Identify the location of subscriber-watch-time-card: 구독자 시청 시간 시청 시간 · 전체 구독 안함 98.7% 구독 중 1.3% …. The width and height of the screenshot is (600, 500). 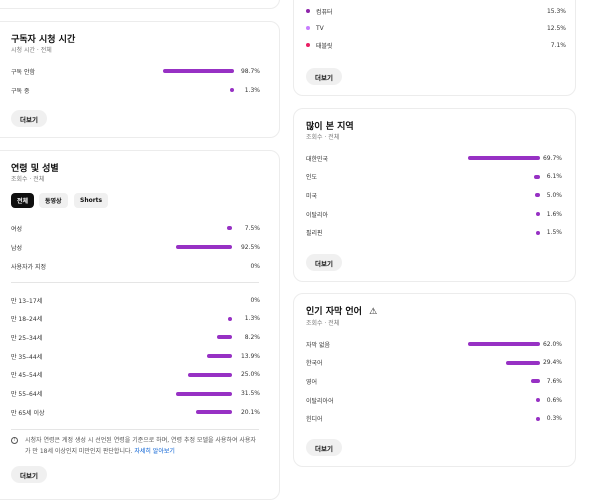
(140, 79).